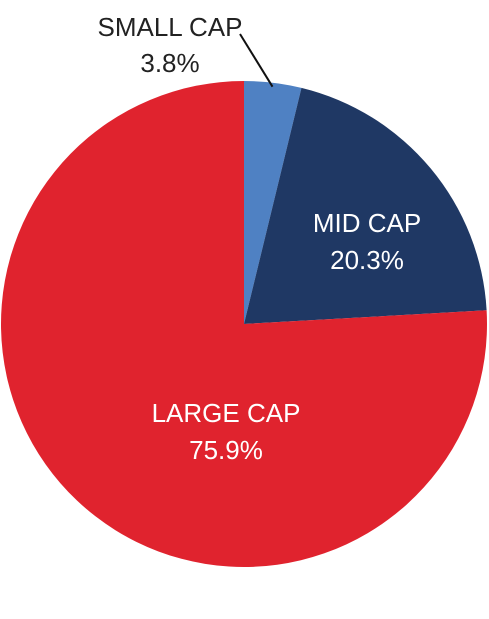  What do you see at coordinates (367, 260) in the screenshot?
I see `slice-label-mid-cap-value: 20.3%` at bounding box center [367, 260].